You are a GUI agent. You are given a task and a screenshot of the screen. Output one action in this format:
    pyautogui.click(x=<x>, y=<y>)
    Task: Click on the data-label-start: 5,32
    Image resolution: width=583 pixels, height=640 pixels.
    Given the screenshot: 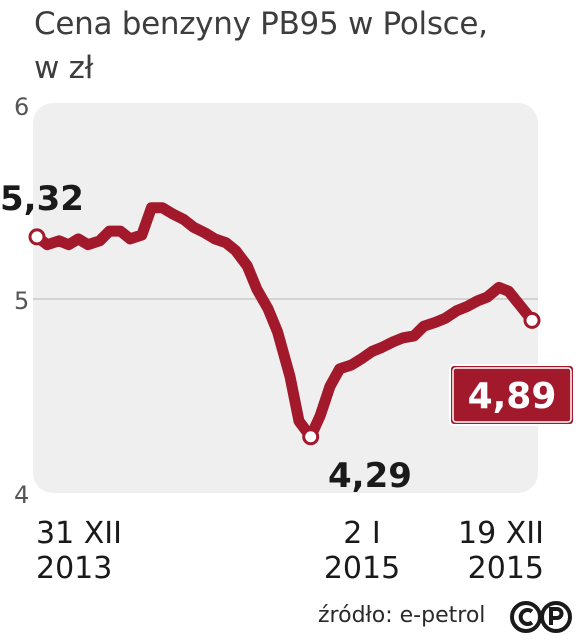 What is the action you would take?
    pyautogui.click(x=42, y=199)
    